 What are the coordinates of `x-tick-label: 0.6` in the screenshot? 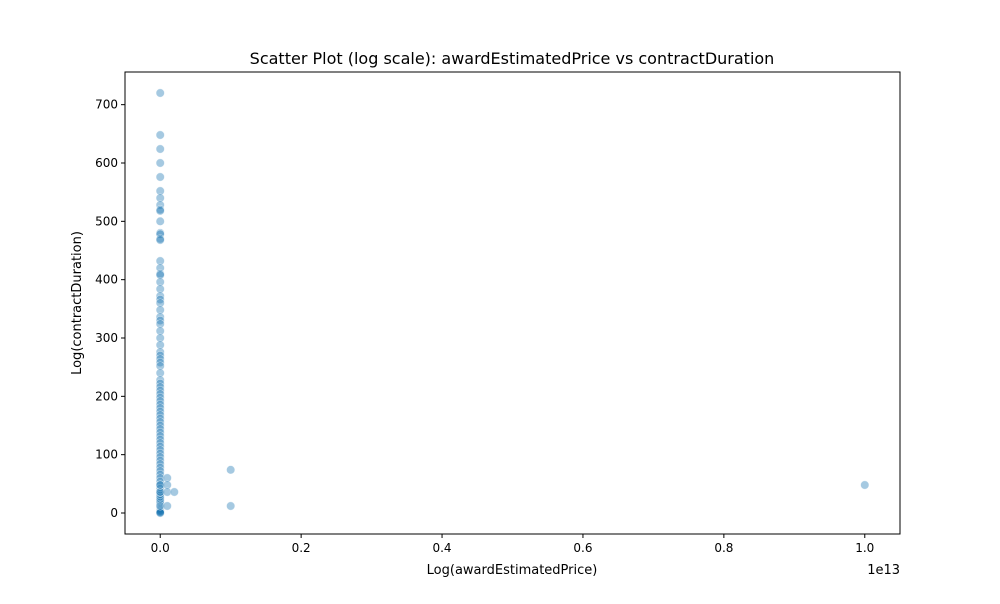 It's located at (582, 548).